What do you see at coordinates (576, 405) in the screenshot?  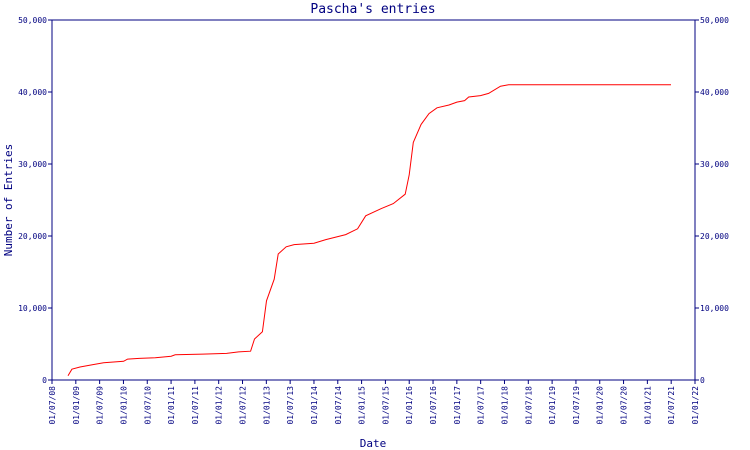 I see `x-tick-label: 01/07/19` at bounding box center [576, 405].